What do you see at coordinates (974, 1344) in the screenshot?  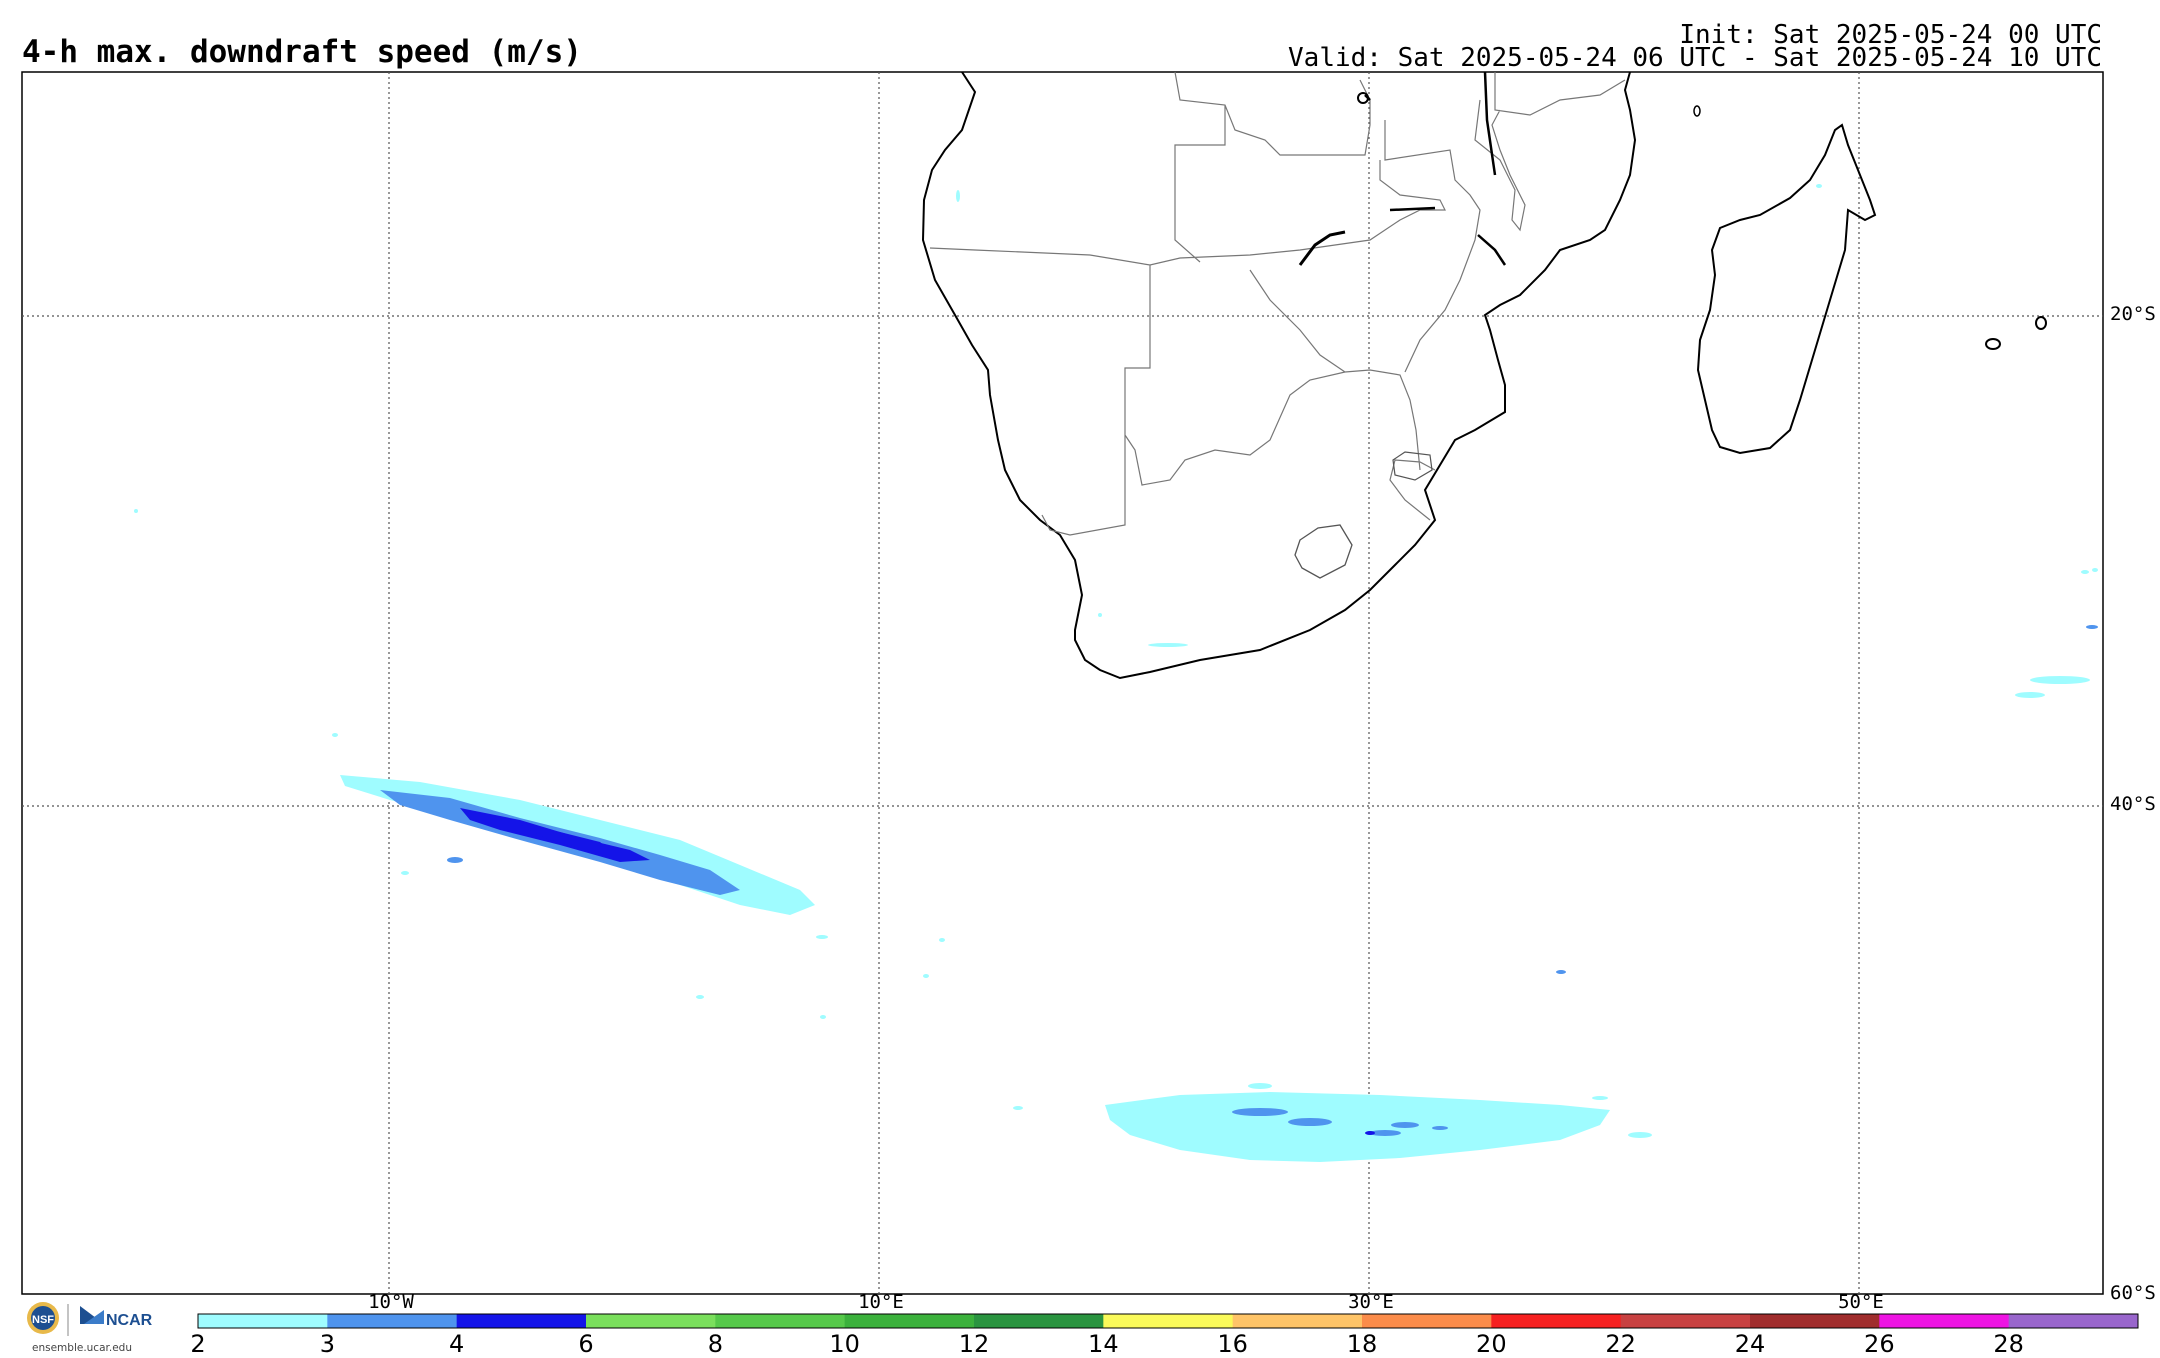 I see `colorbar-tick-label: 12` at bounding box center [974, 1344].